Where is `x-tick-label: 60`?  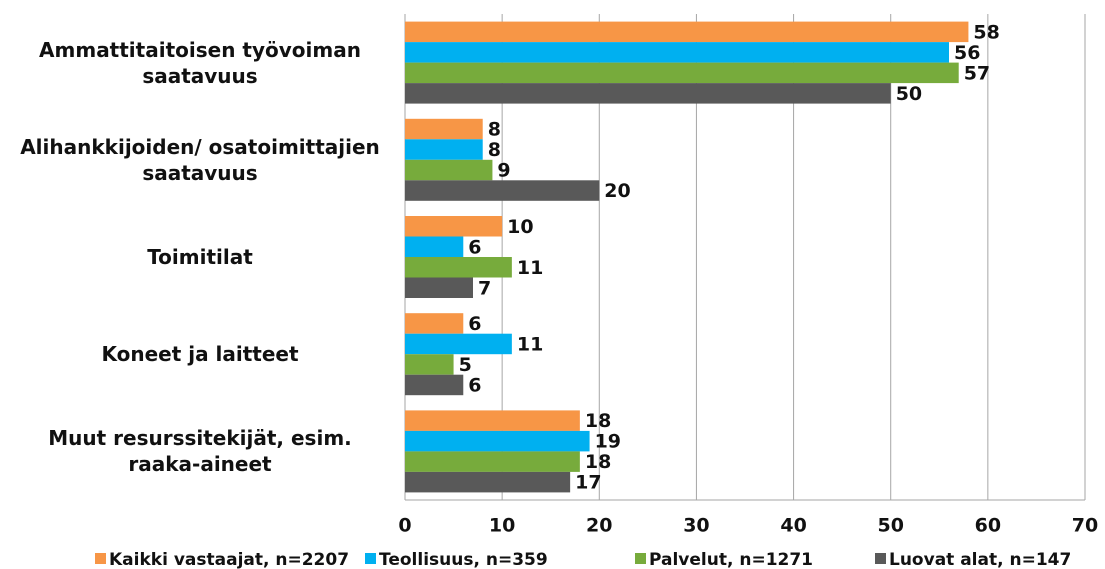 x-tick-label: 60 is located at coordinates (988, 526).